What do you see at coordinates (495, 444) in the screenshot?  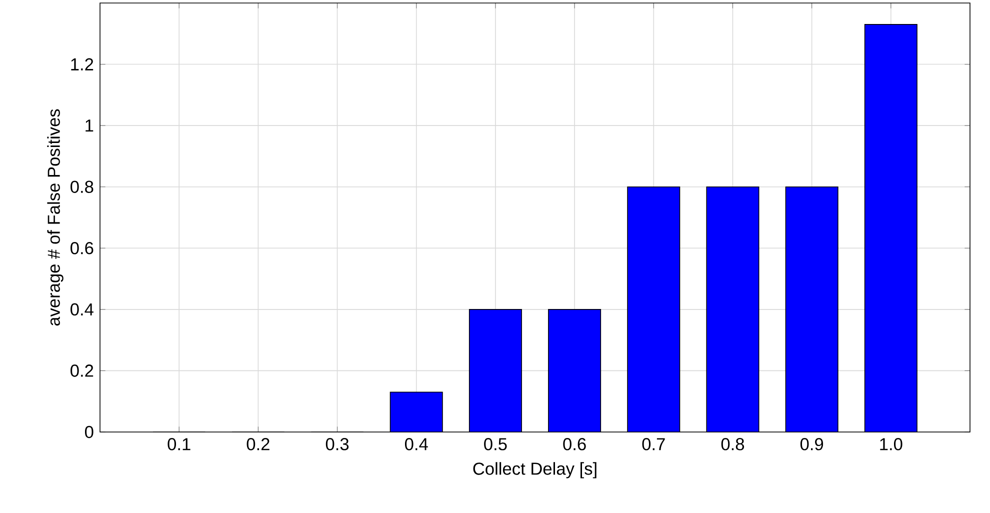 I see `x-tick-label: 0.5` at bounding box center [495, 444].